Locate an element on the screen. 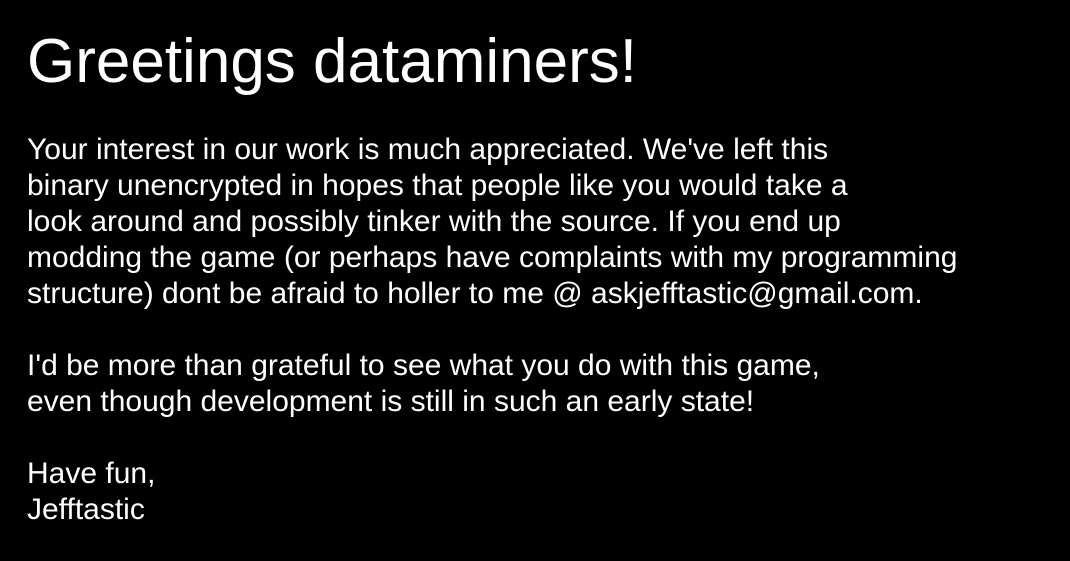 The height and width of the screenshot is (561, 1070). page-title: Greetings dataminers! is located at coordinates (332, 61).